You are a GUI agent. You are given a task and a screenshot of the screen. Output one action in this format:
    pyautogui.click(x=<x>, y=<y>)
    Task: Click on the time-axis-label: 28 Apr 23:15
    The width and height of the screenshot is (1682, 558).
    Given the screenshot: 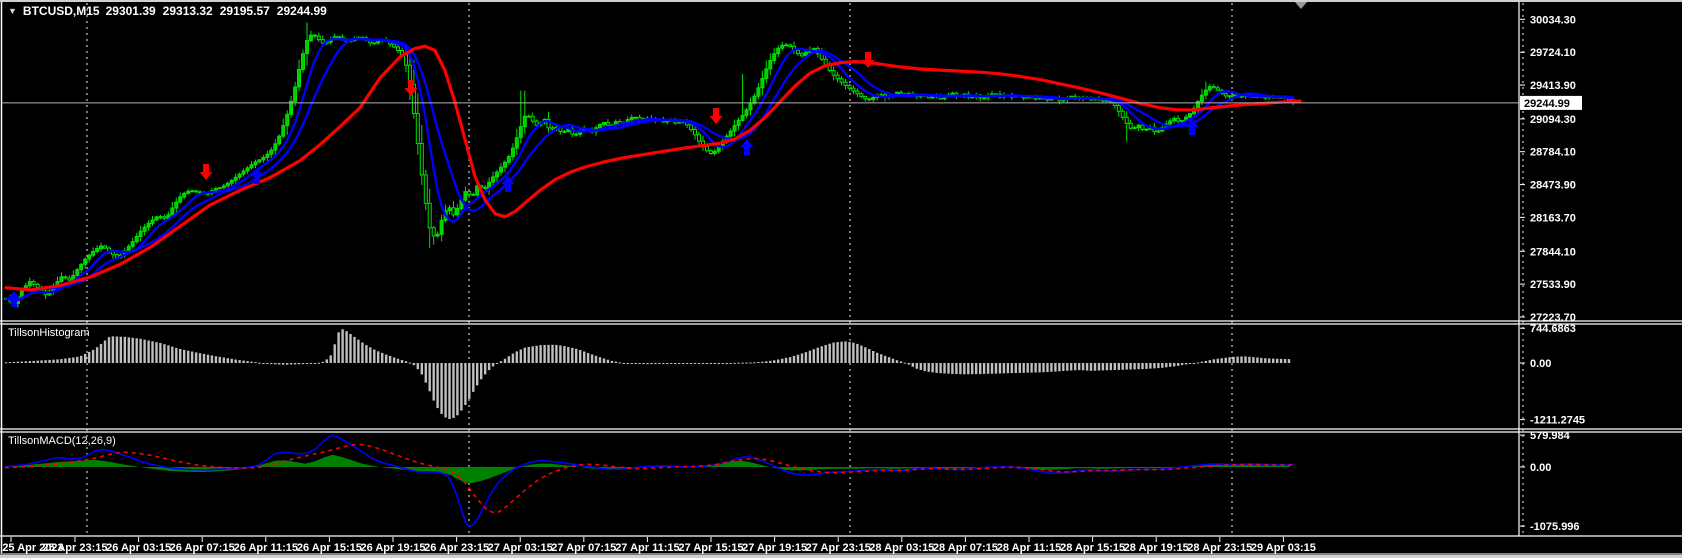 What is the action you would take?
    pyautogui.click(x=1219, y=548)
    